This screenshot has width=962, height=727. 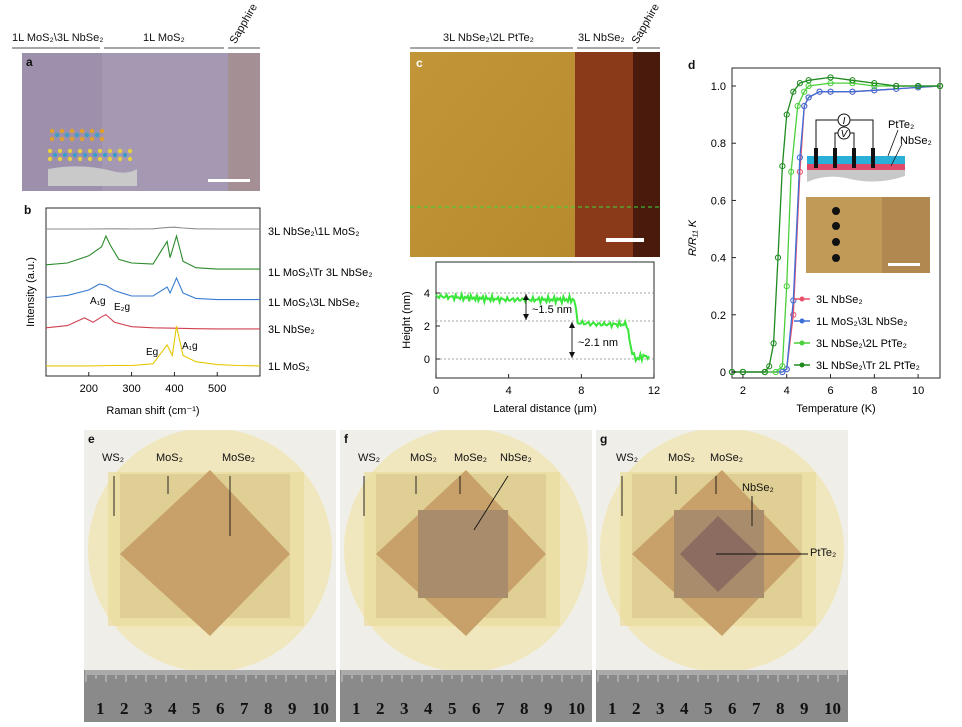 I want to click on height-profile-line, so click(x=542, y=327).